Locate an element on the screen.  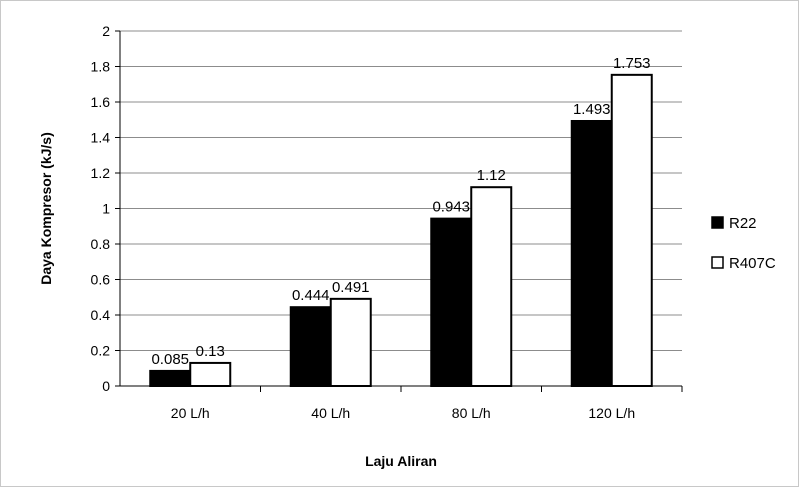
data-label-r22-40-l-h: 0.444 is located at coordinates (311, 295).